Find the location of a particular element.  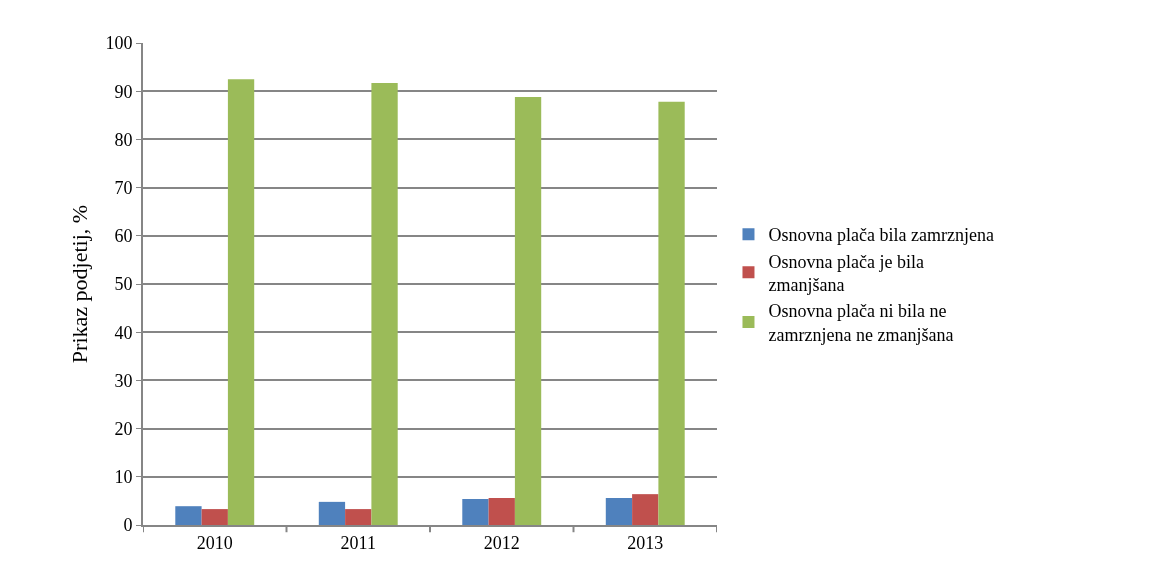

y-tick-label: 100 is located at coordinates (119, 43).